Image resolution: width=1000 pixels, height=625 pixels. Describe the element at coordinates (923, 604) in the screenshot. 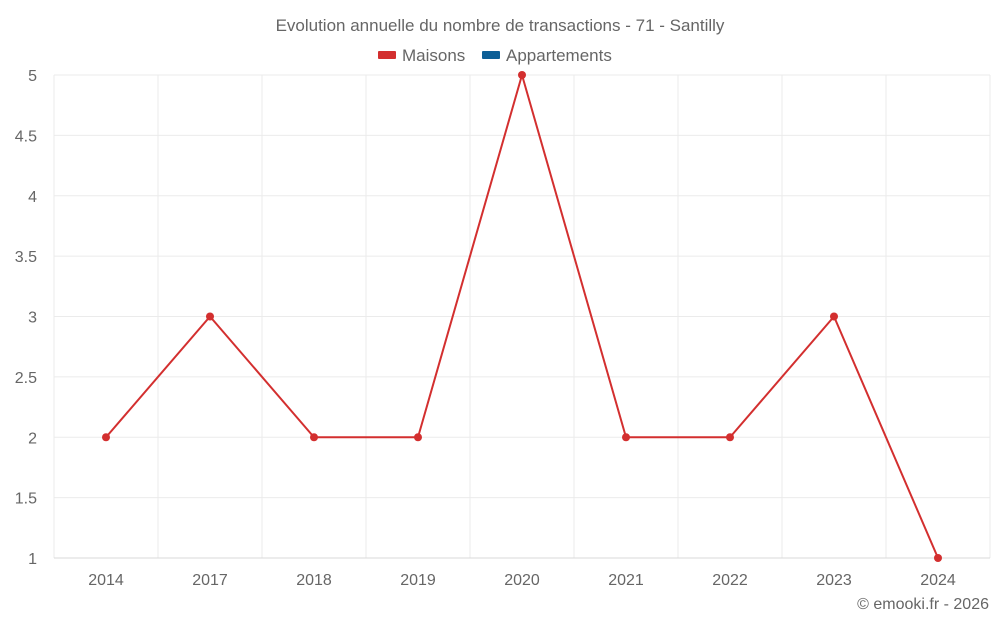

I see `credit-text: © emooki.fr - 2026` at that location.